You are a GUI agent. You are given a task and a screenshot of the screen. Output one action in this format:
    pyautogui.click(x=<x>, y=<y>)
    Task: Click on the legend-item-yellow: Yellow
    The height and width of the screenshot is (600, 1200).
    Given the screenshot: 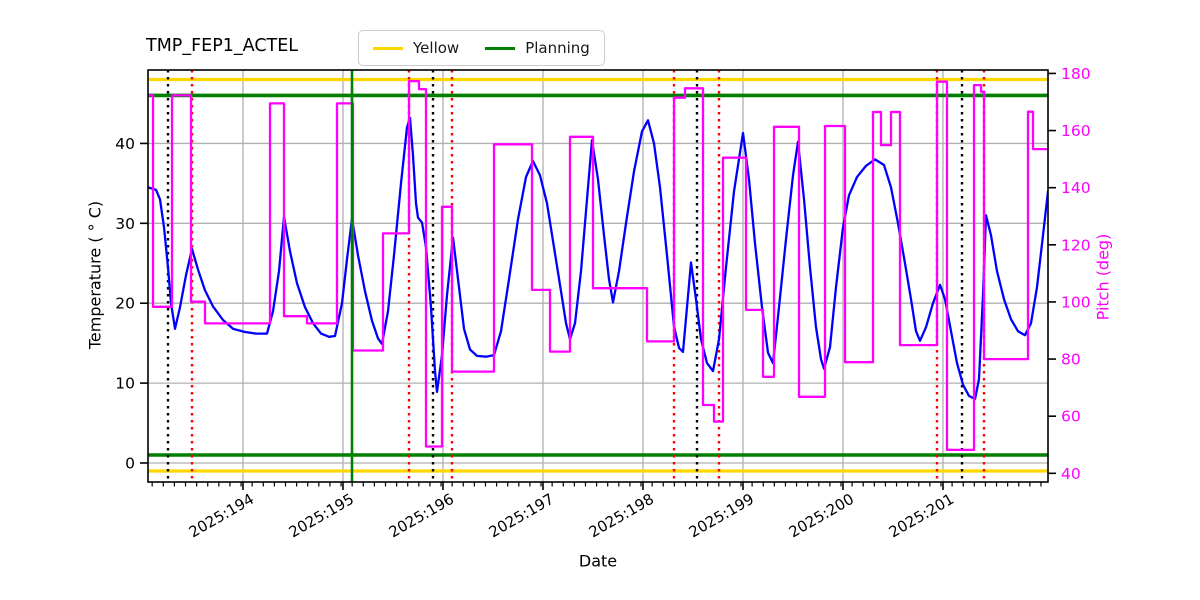 What is the action you would take?
    pyautogui.click(x=416, y=48)
    